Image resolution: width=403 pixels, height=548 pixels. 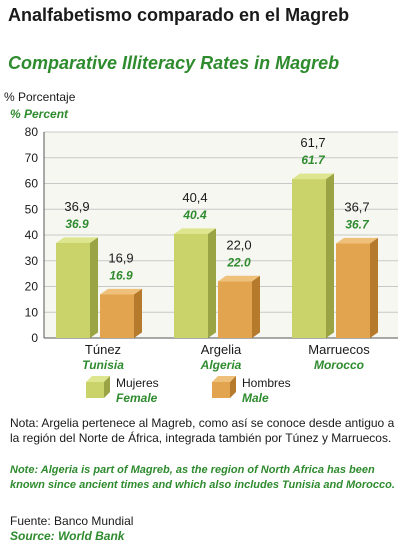 I want to click on legend-item-female: Mujeres Female, so click(x=122, y=391).